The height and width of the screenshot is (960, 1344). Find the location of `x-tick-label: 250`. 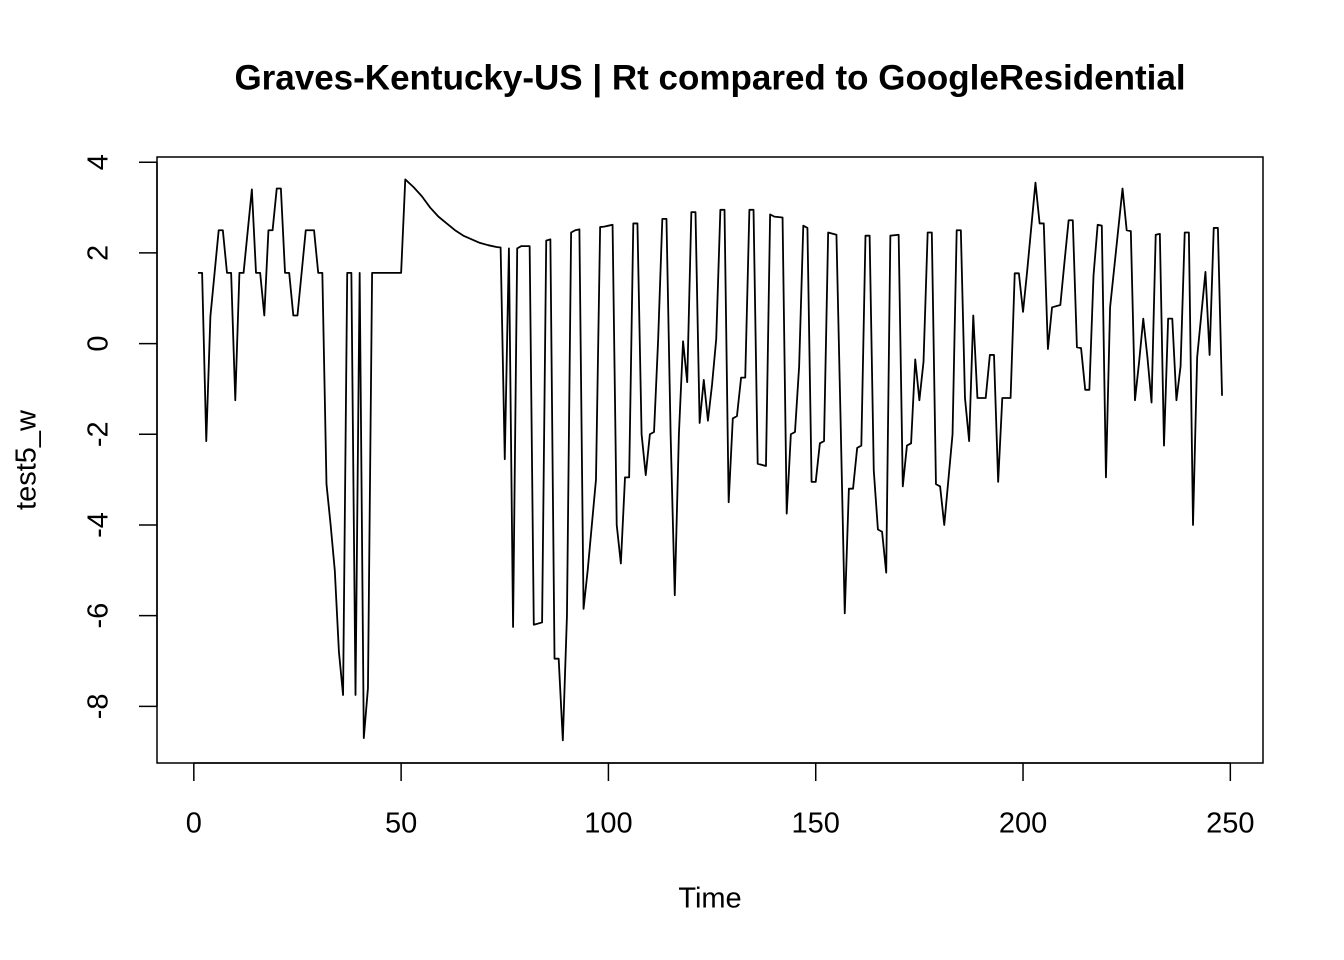

x-tick-label: 250 is located at coordinates (1230, 824).